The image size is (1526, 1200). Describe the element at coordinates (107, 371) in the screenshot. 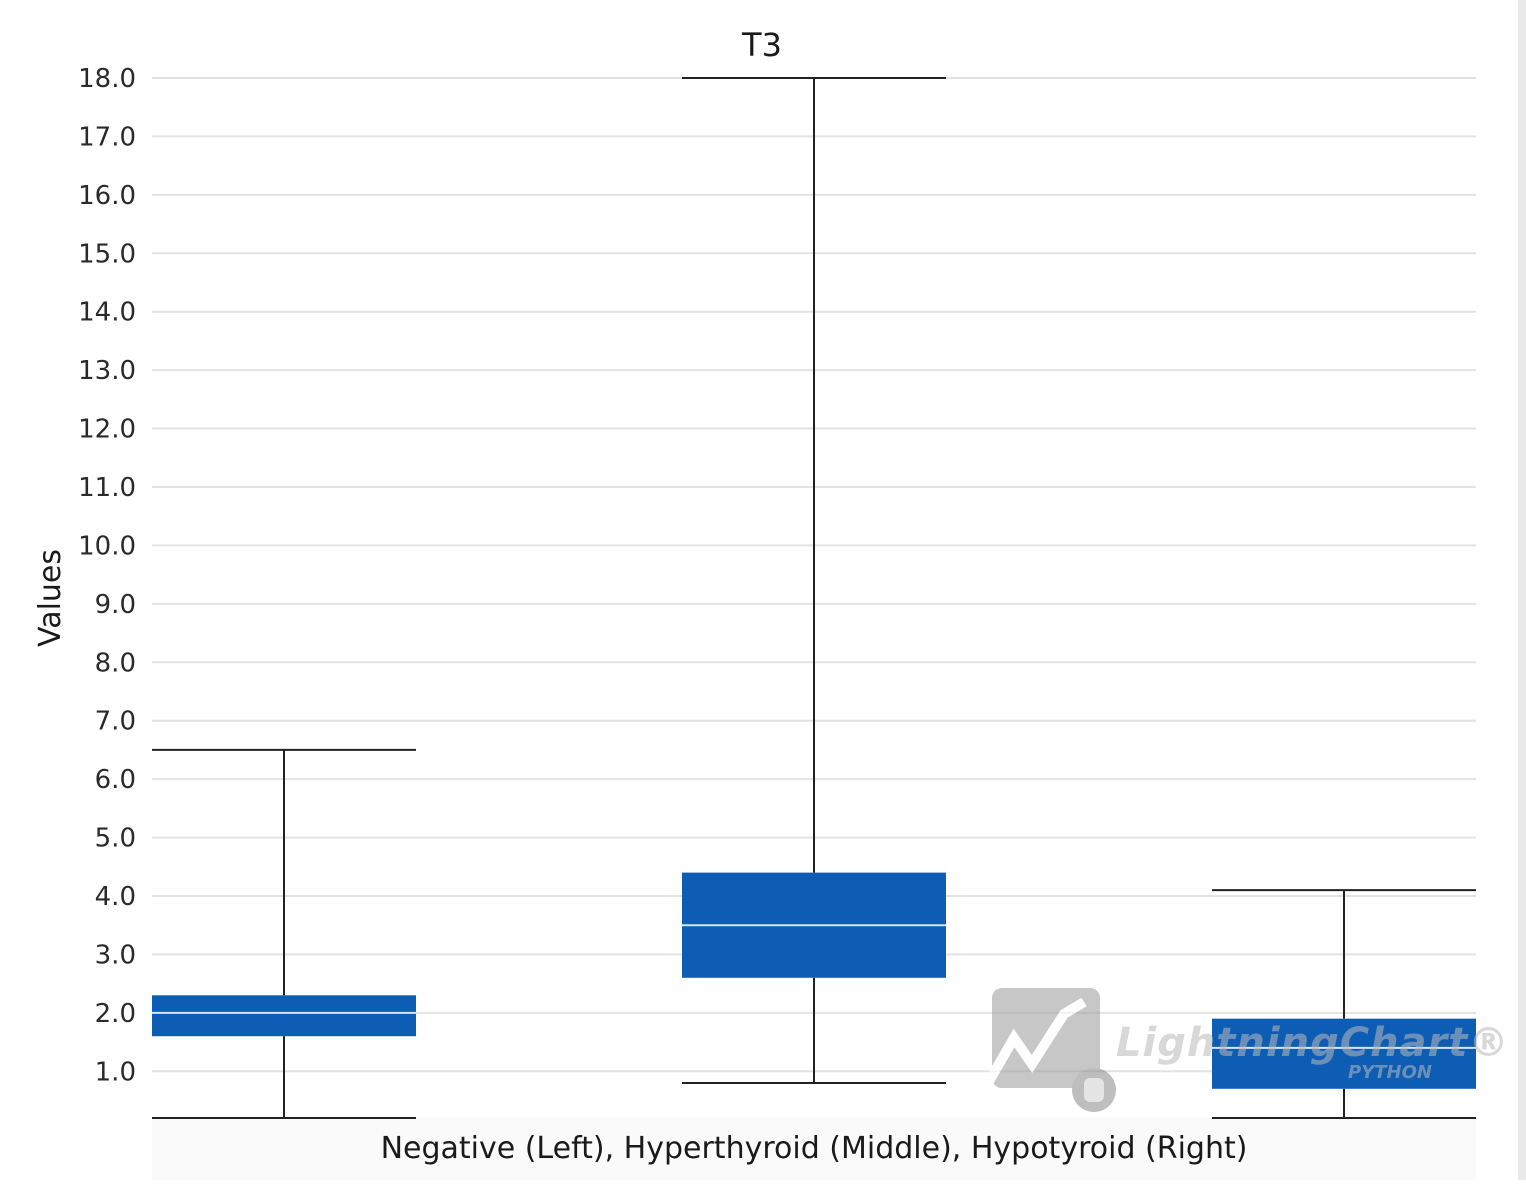

I see `y-tick-label: 13.0` at that location.